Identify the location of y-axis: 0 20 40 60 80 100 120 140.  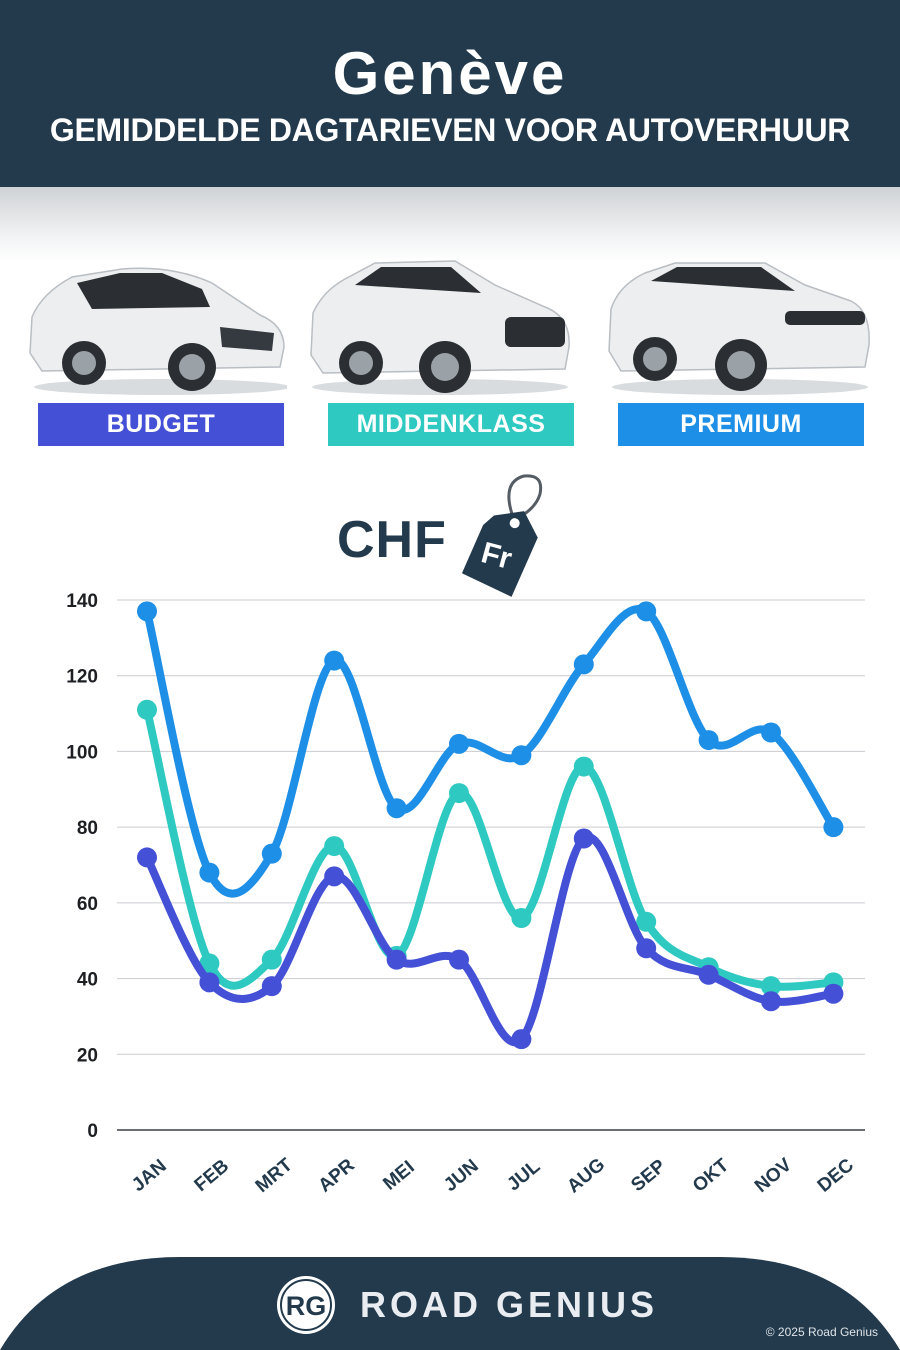
(82, 866).